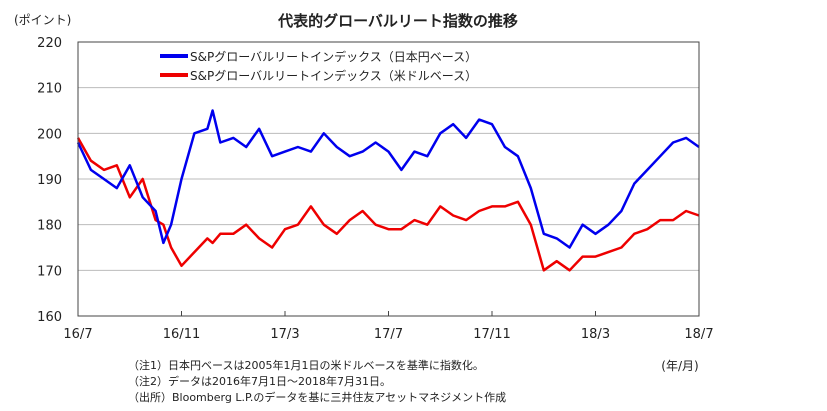 The width and height of the screenshot is (827, 411). Describe the element at coordinates (306, 365) in the screenshot. I see `note-1: （注1）日本円ベースは2005年1月1日の米ドルベースを基準に指数化。` at that location.